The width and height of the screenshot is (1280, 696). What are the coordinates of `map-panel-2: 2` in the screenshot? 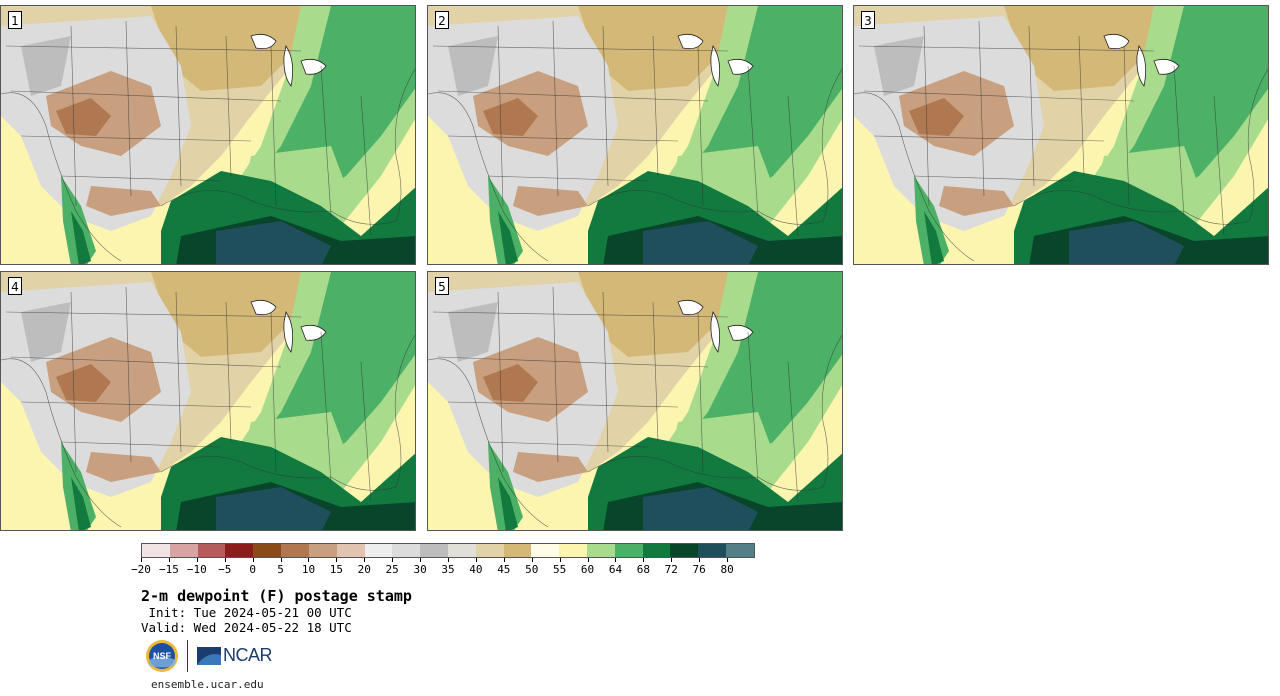 It's located at (635, 135).